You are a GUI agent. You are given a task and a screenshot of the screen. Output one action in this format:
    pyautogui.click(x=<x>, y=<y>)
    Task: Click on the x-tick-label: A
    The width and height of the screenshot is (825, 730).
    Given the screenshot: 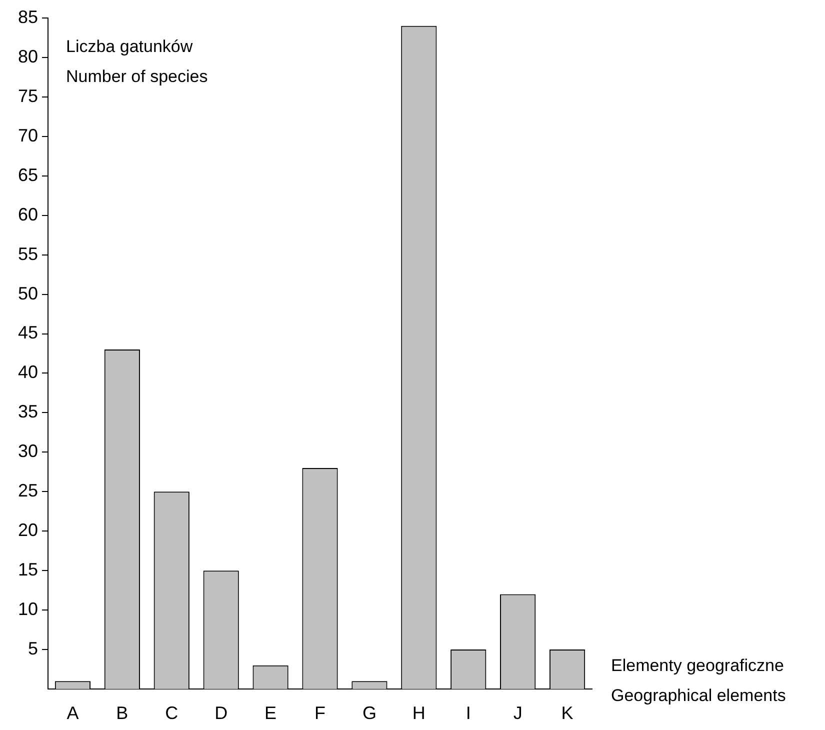 What is the action you would take?
    pyautogui.click(x=72, y=712)
    